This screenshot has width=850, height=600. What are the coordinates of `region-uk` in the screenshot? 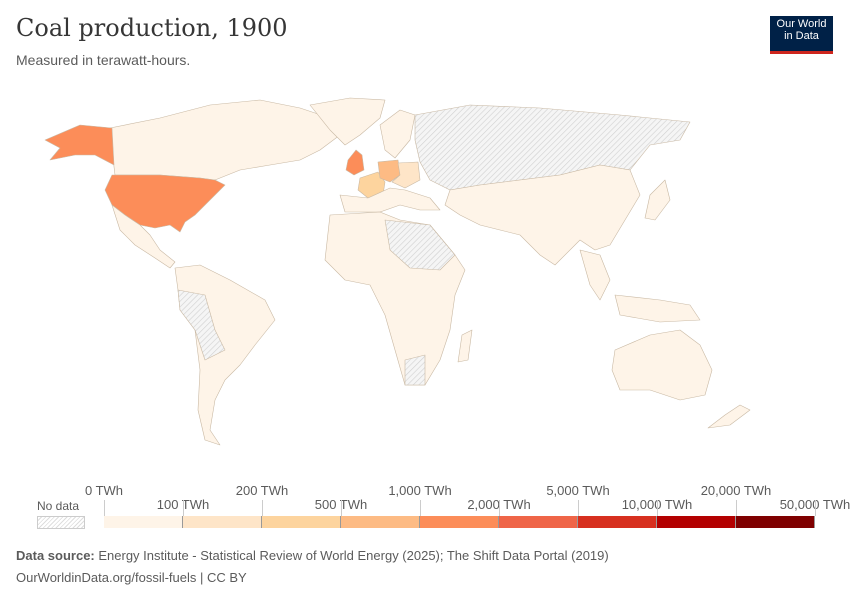 It's located at (355, 162).